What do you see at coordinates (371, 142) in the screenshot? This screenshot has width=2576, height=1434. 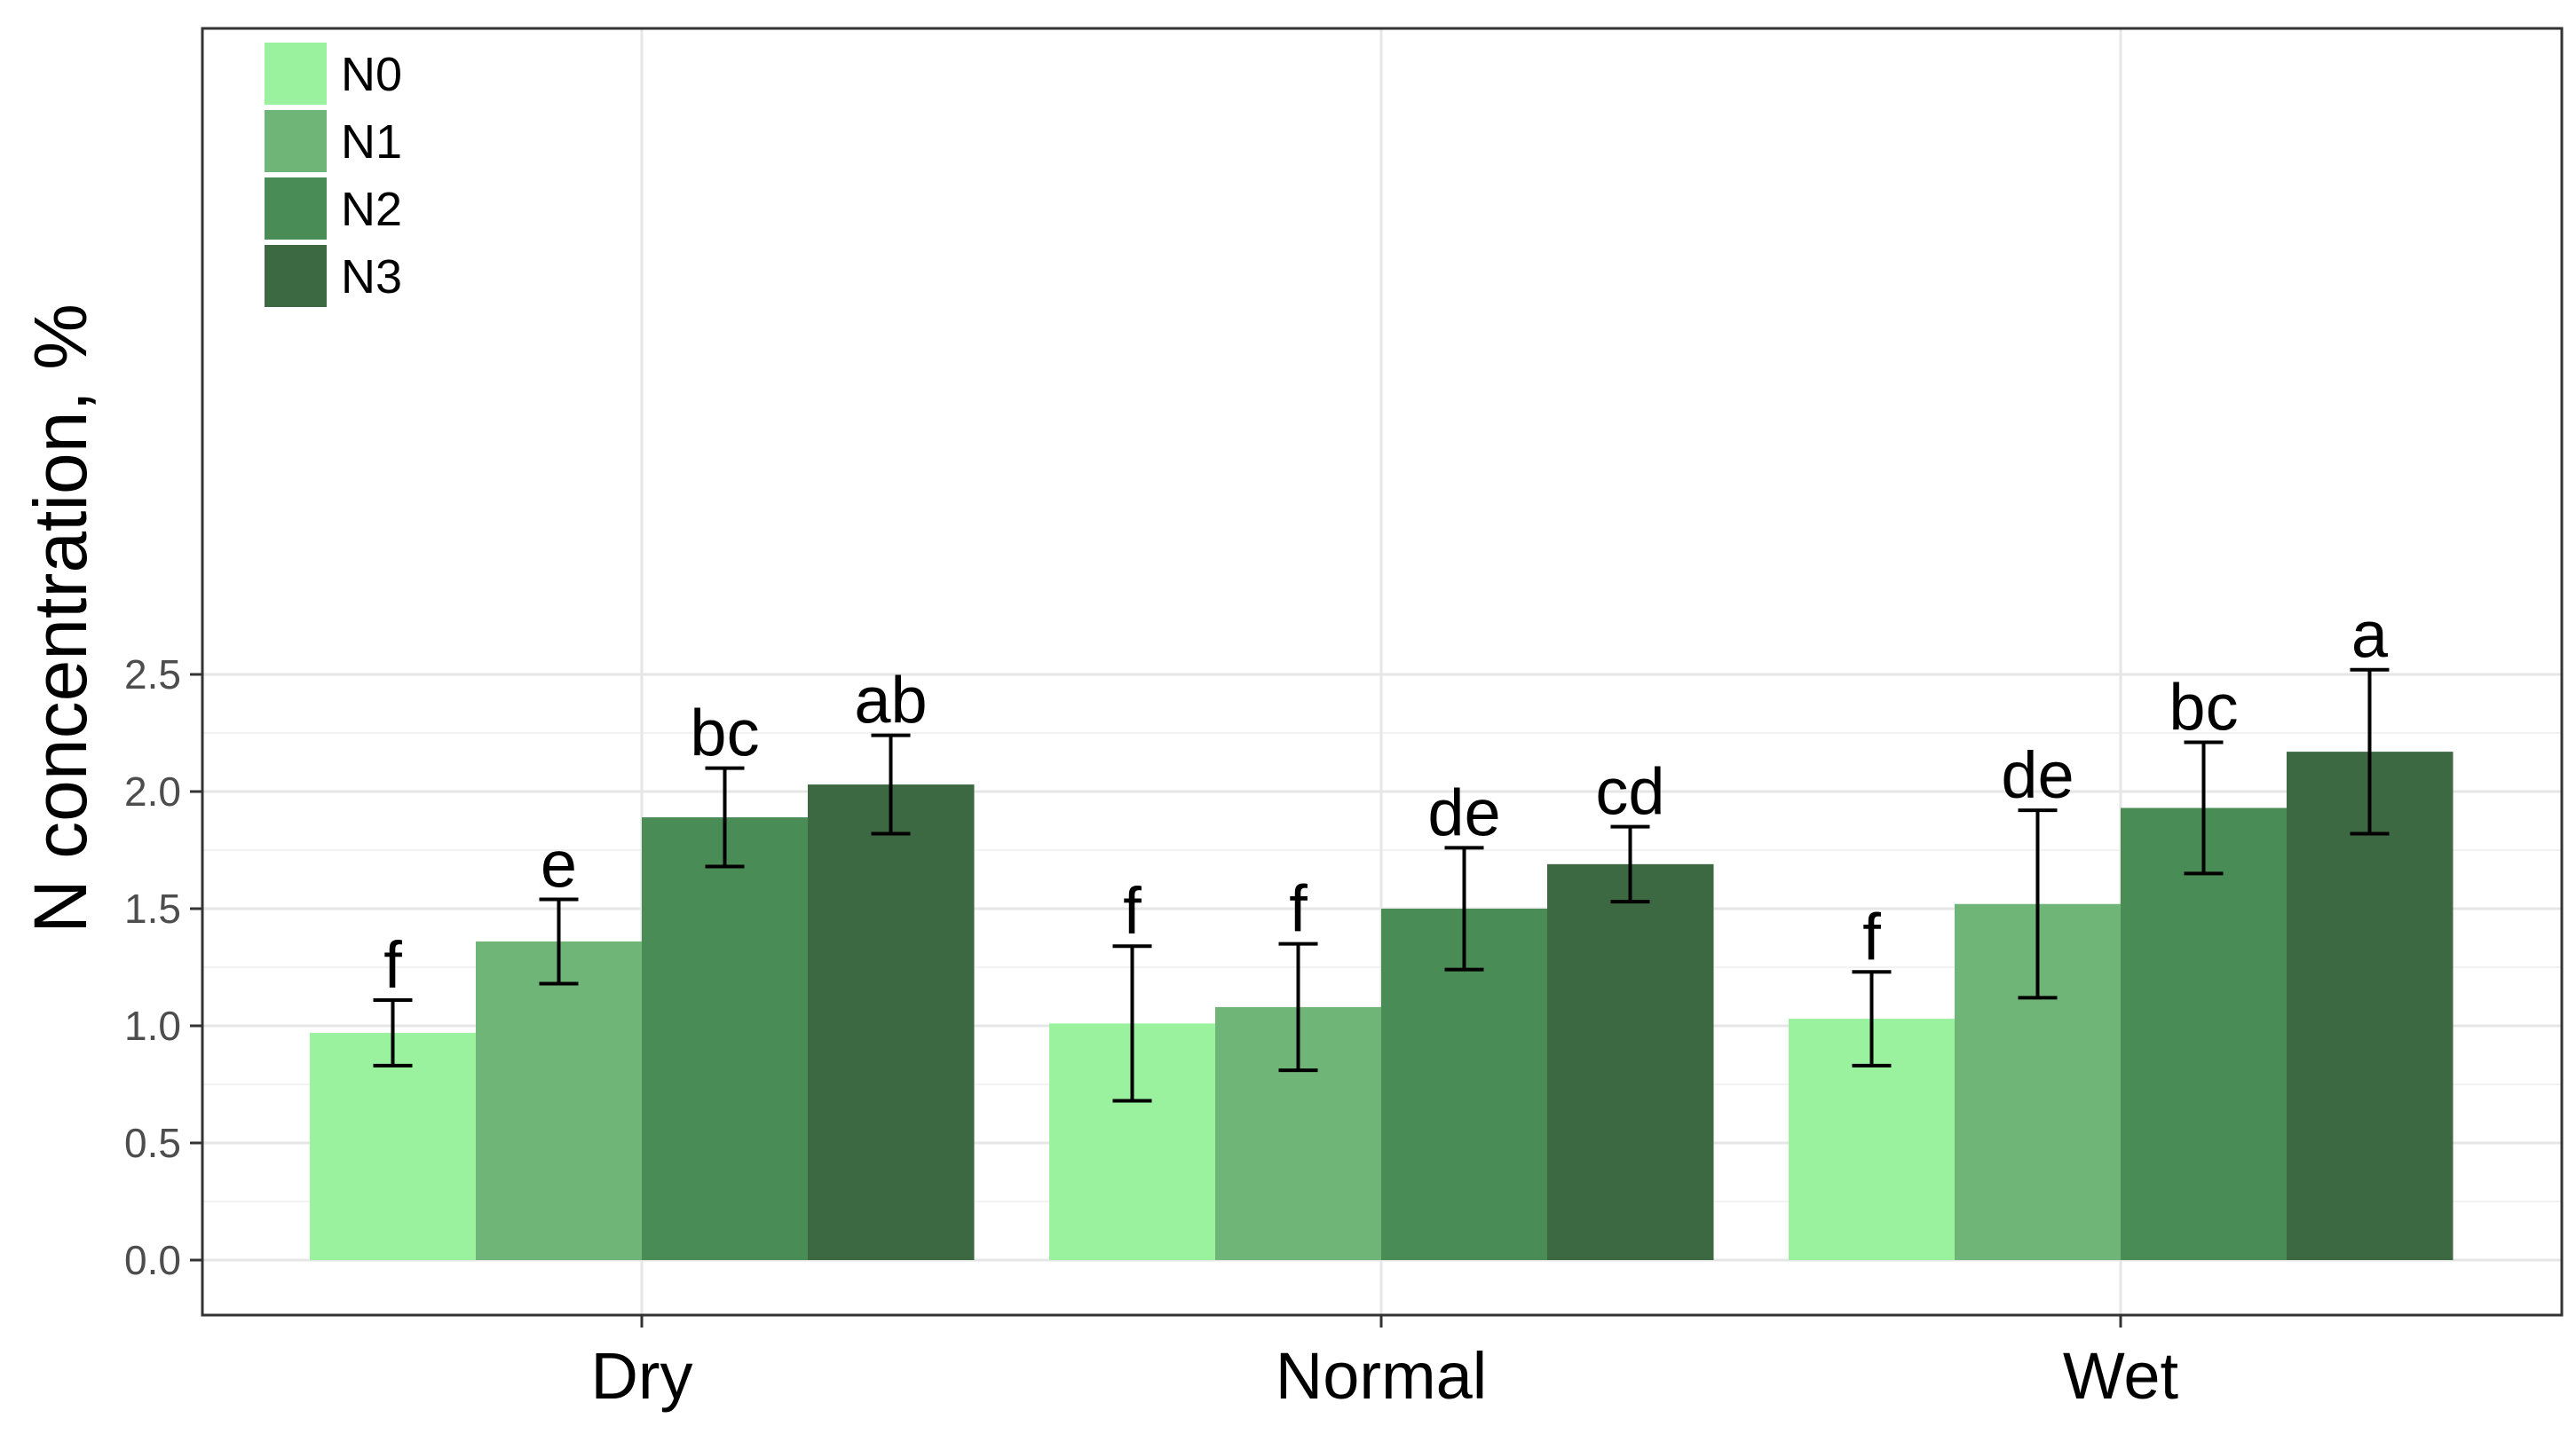 I see `legend-label: N1` at bounding box center [371, 142].